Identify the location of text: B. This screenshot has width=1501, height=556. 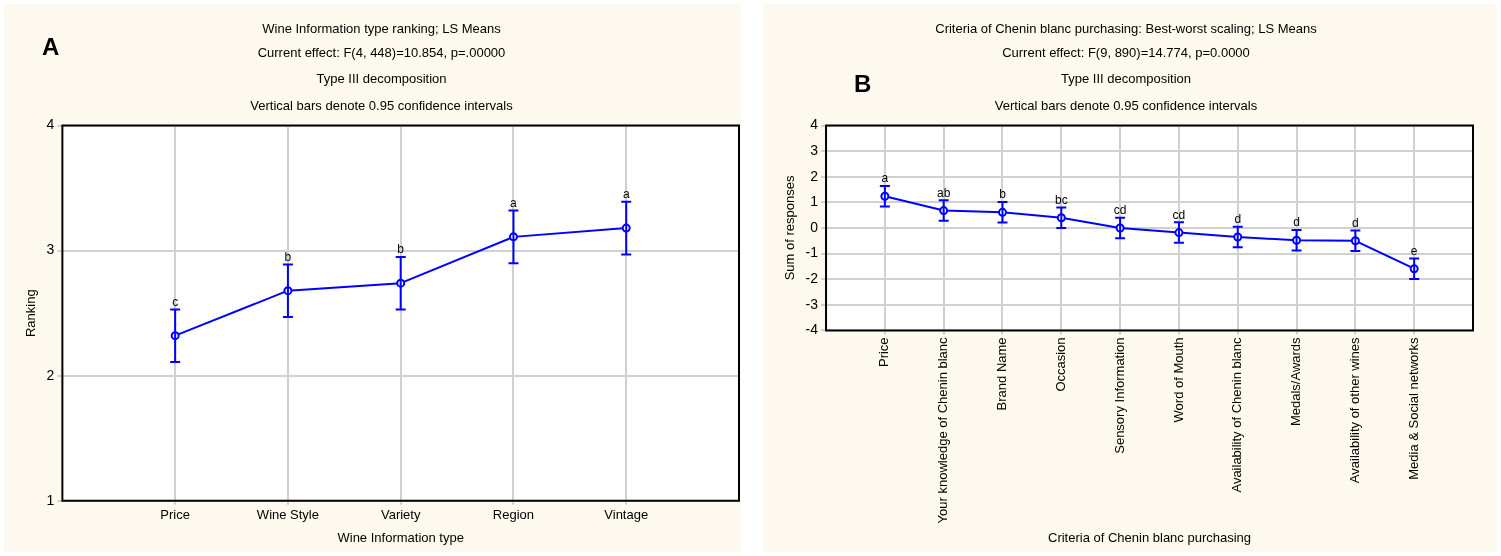
(863, 83).